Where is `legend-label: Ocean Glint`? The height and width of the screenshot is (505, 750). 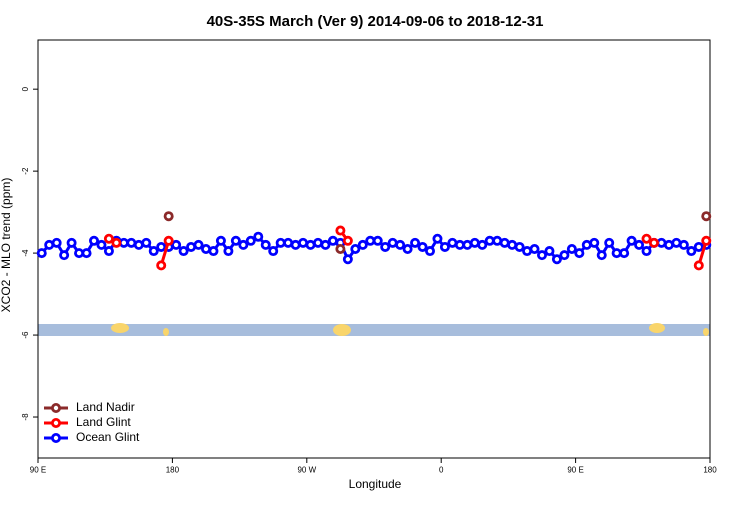 legend-label: Ocean Glint is located at coordinates (108, 437).